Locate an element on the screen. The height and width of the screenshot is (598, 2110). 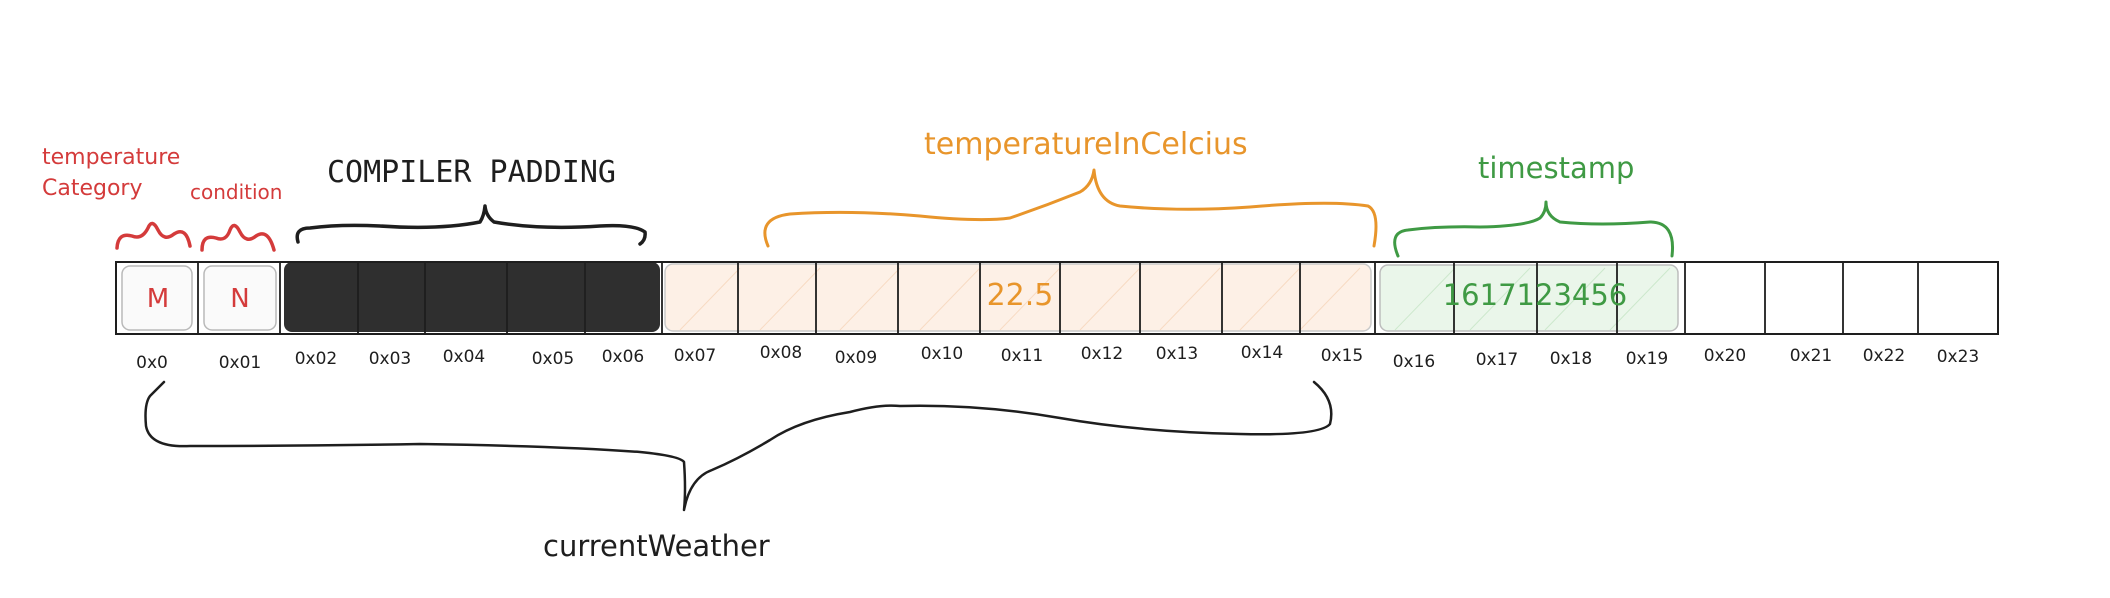
cell-dividers is located at coordinates (1058, 298).